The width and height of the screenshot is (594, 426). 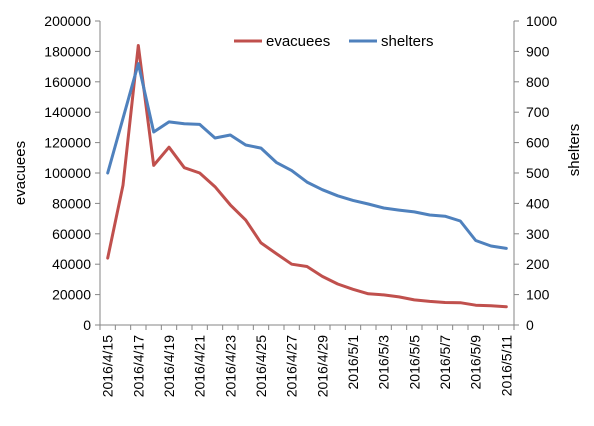 I want to click on x-tick-label: 2016/4/21, so click(x=200, y=366).